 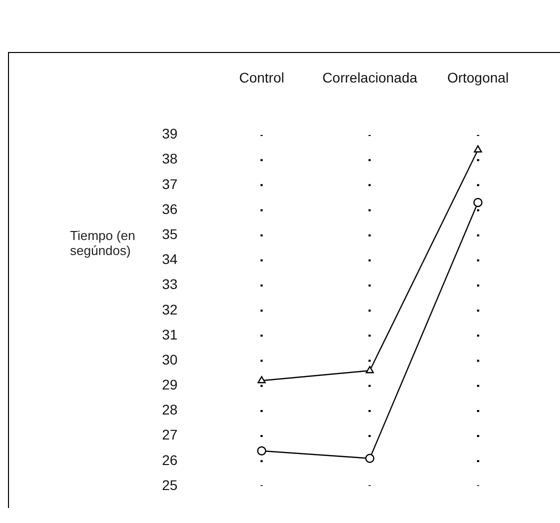 What do you see at coordinates (170, 460) in the screenshot?
I see `y-tick-label: 26` at bounding box center [170, 460].